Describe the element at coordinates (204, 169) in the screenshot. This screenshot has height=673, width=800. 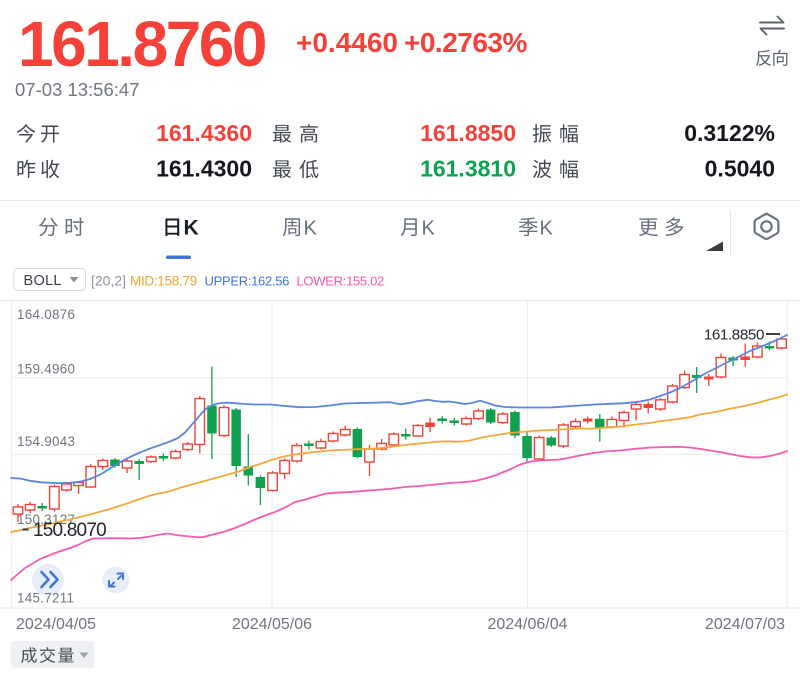
I see `svg-text: 161.4300` at that location.